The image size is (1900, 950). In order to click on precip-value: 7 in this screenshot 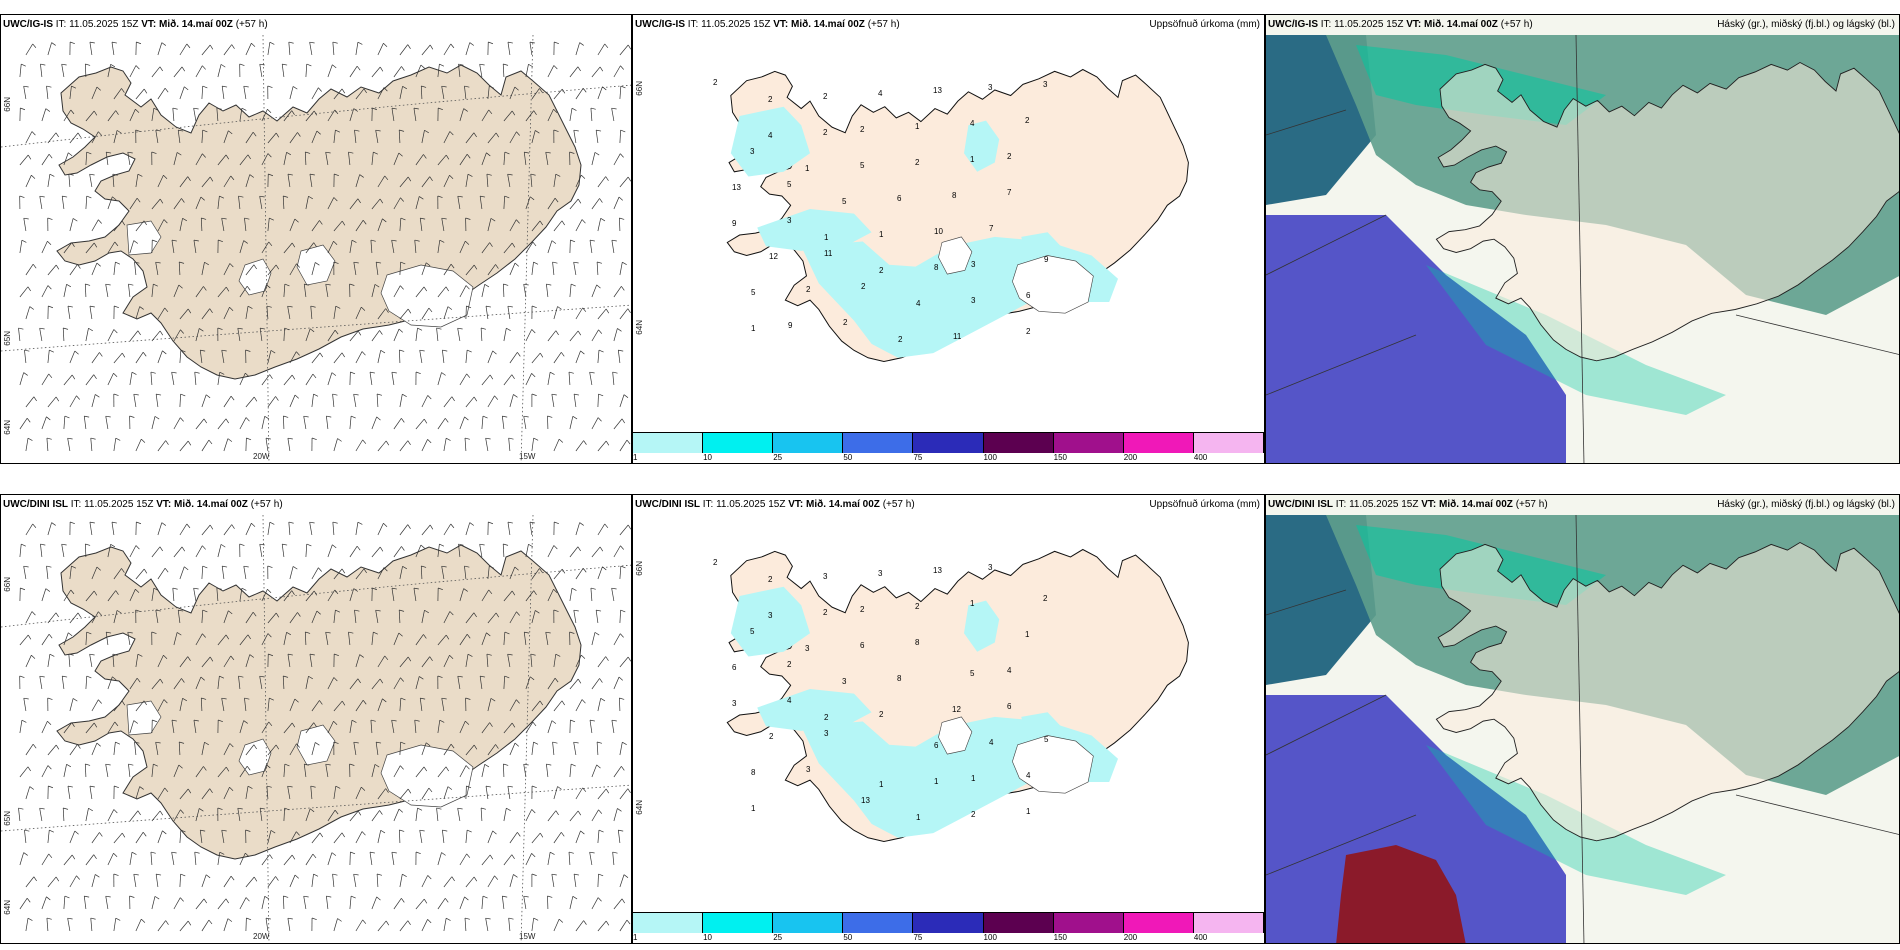, I will do `click(1009, 192)`.